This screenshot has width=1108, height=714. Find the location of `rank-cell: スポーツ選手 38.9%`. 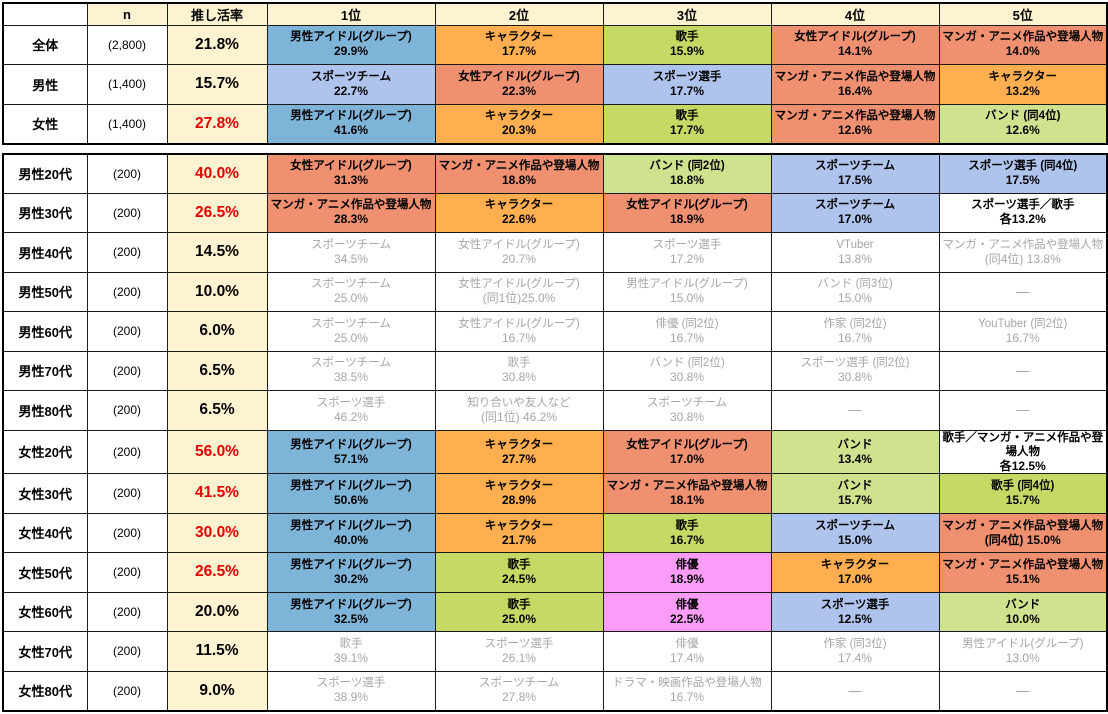

rank-cell: スポーツ選手 38.9% is located at coordinates (351, 691).